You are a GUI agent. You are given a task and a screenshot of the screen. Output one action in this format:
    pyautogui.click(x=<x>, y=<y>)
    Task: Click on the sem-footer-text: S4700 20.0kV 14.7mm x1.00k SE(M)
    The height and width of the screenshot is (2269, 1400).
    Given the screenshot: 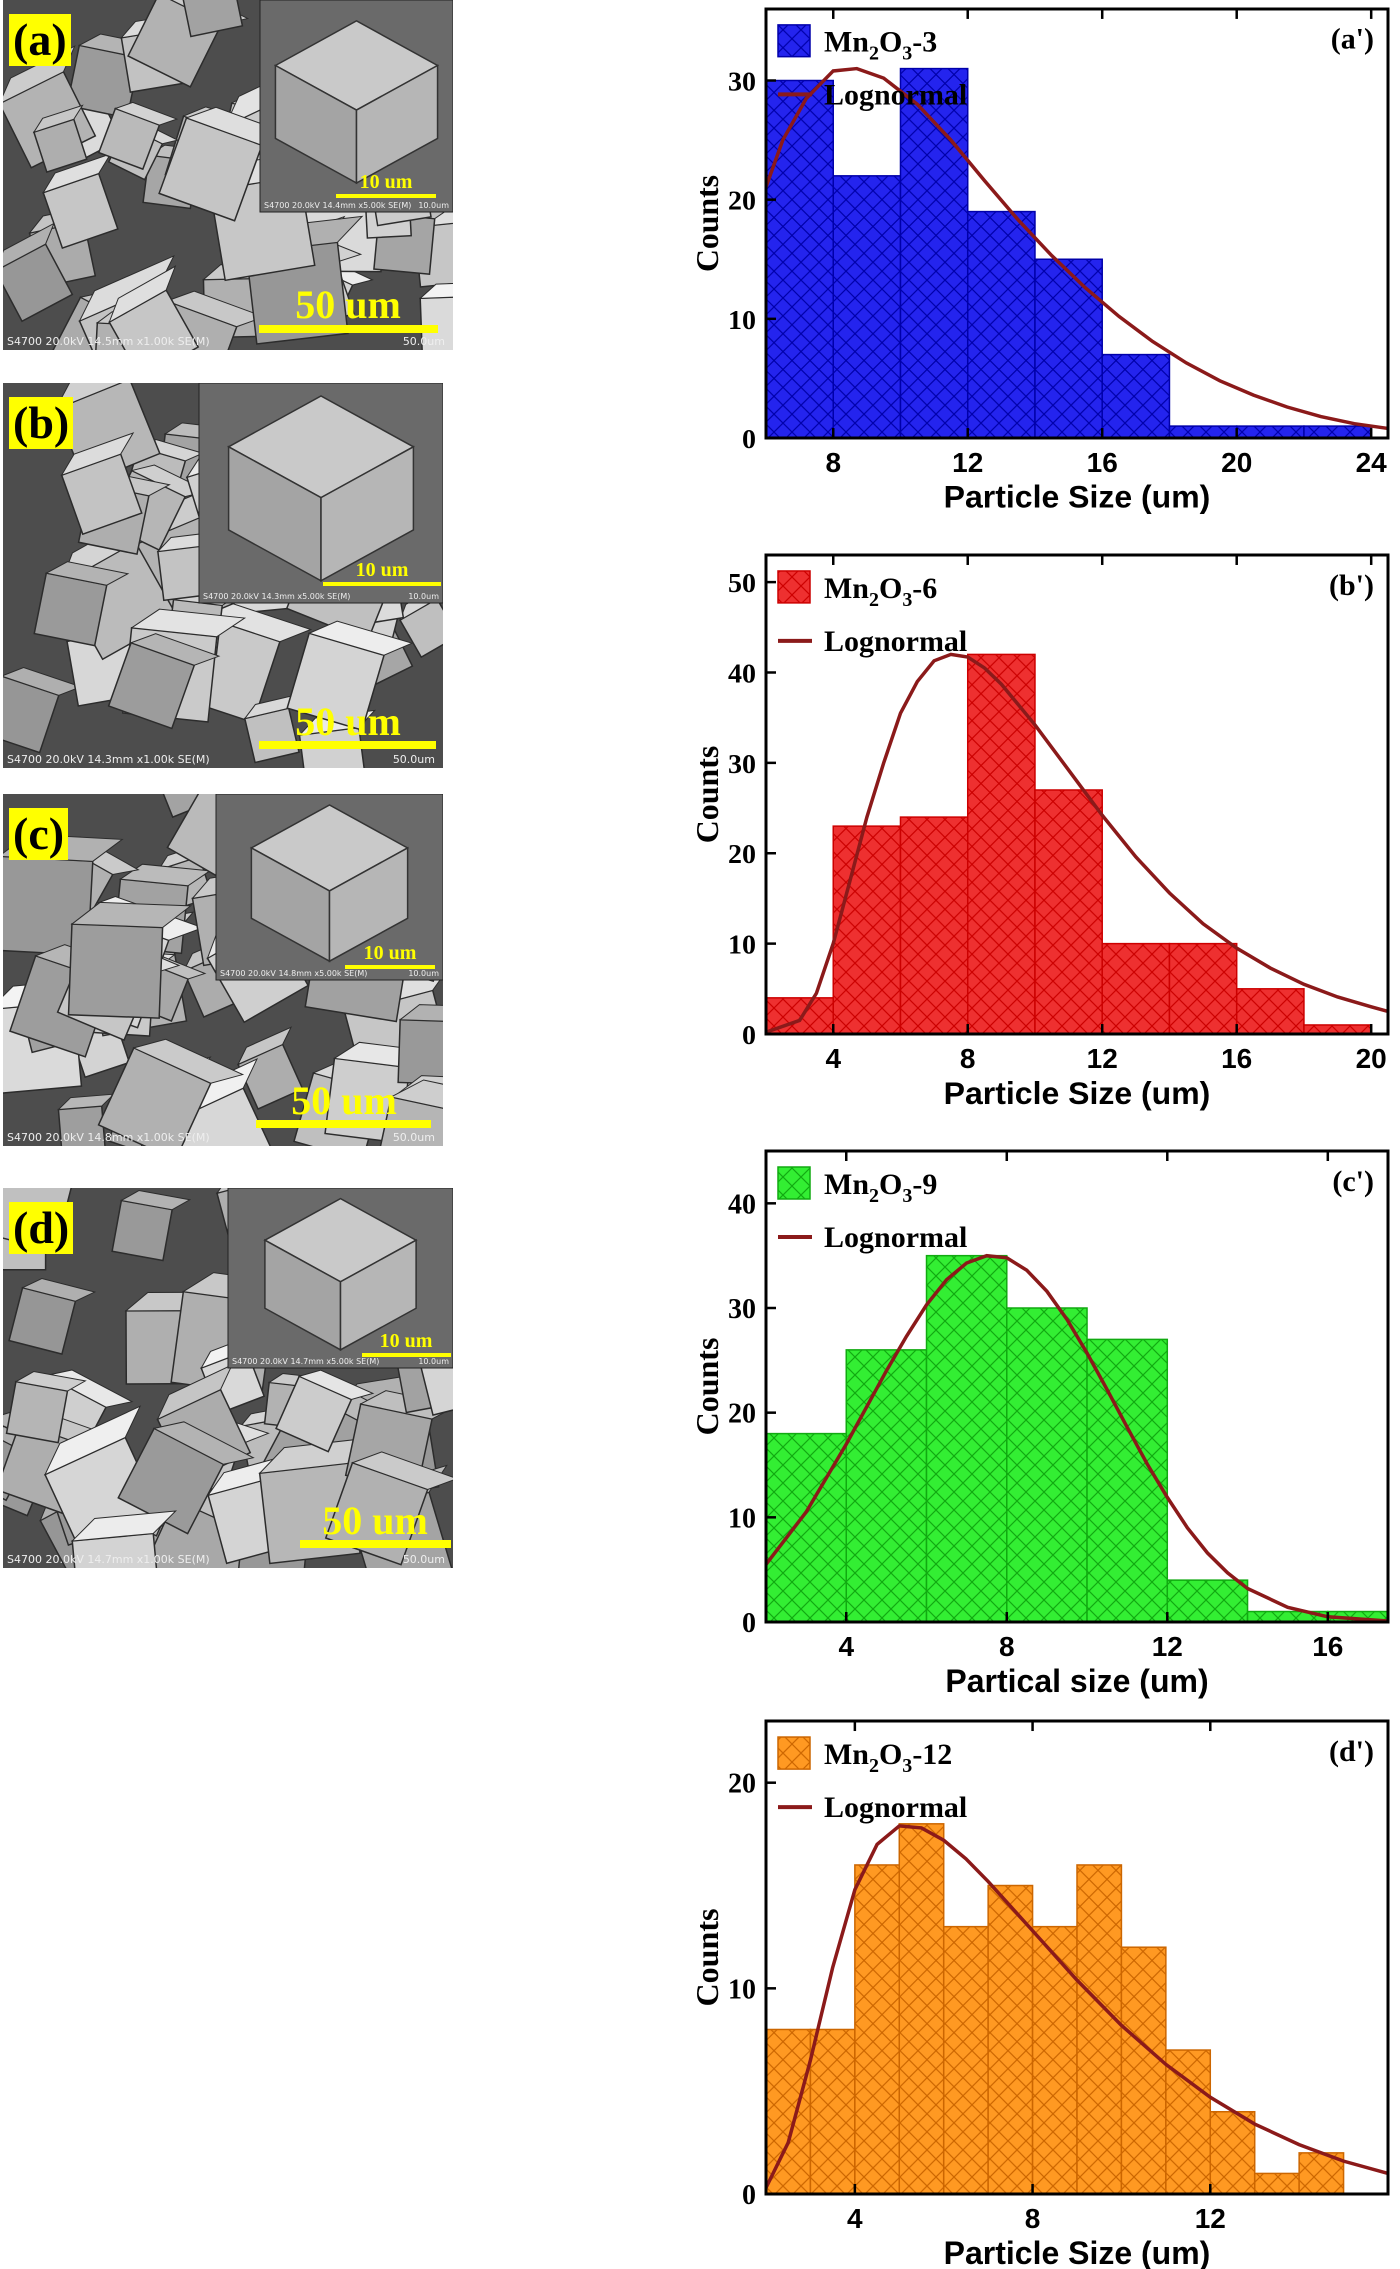 What is the action you would take?
    pyautogui.click(x=108, y=1559)
    